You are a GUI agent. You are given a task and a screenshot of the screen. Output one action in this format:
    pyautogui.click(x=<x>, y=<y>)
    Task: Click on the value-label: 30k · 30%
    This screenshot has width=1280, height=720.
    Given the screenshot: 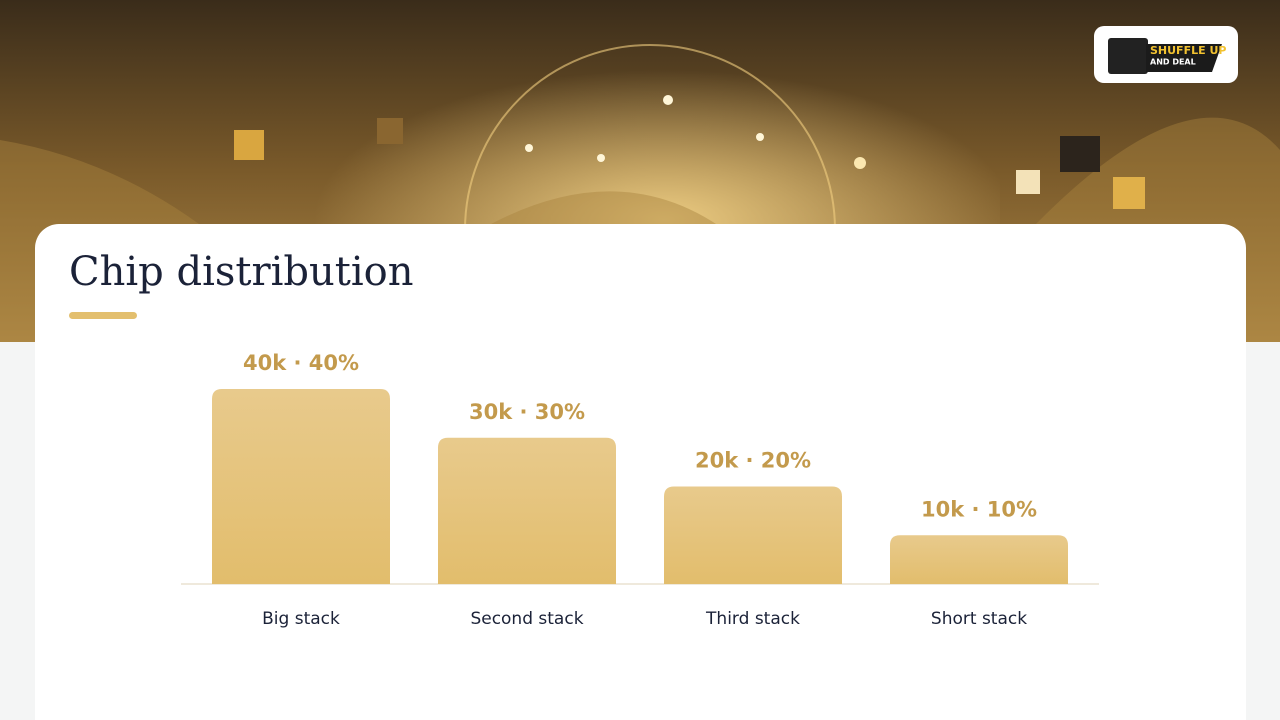 What is the action you would take?
    pyautogui.click(x=527, y=412)
    